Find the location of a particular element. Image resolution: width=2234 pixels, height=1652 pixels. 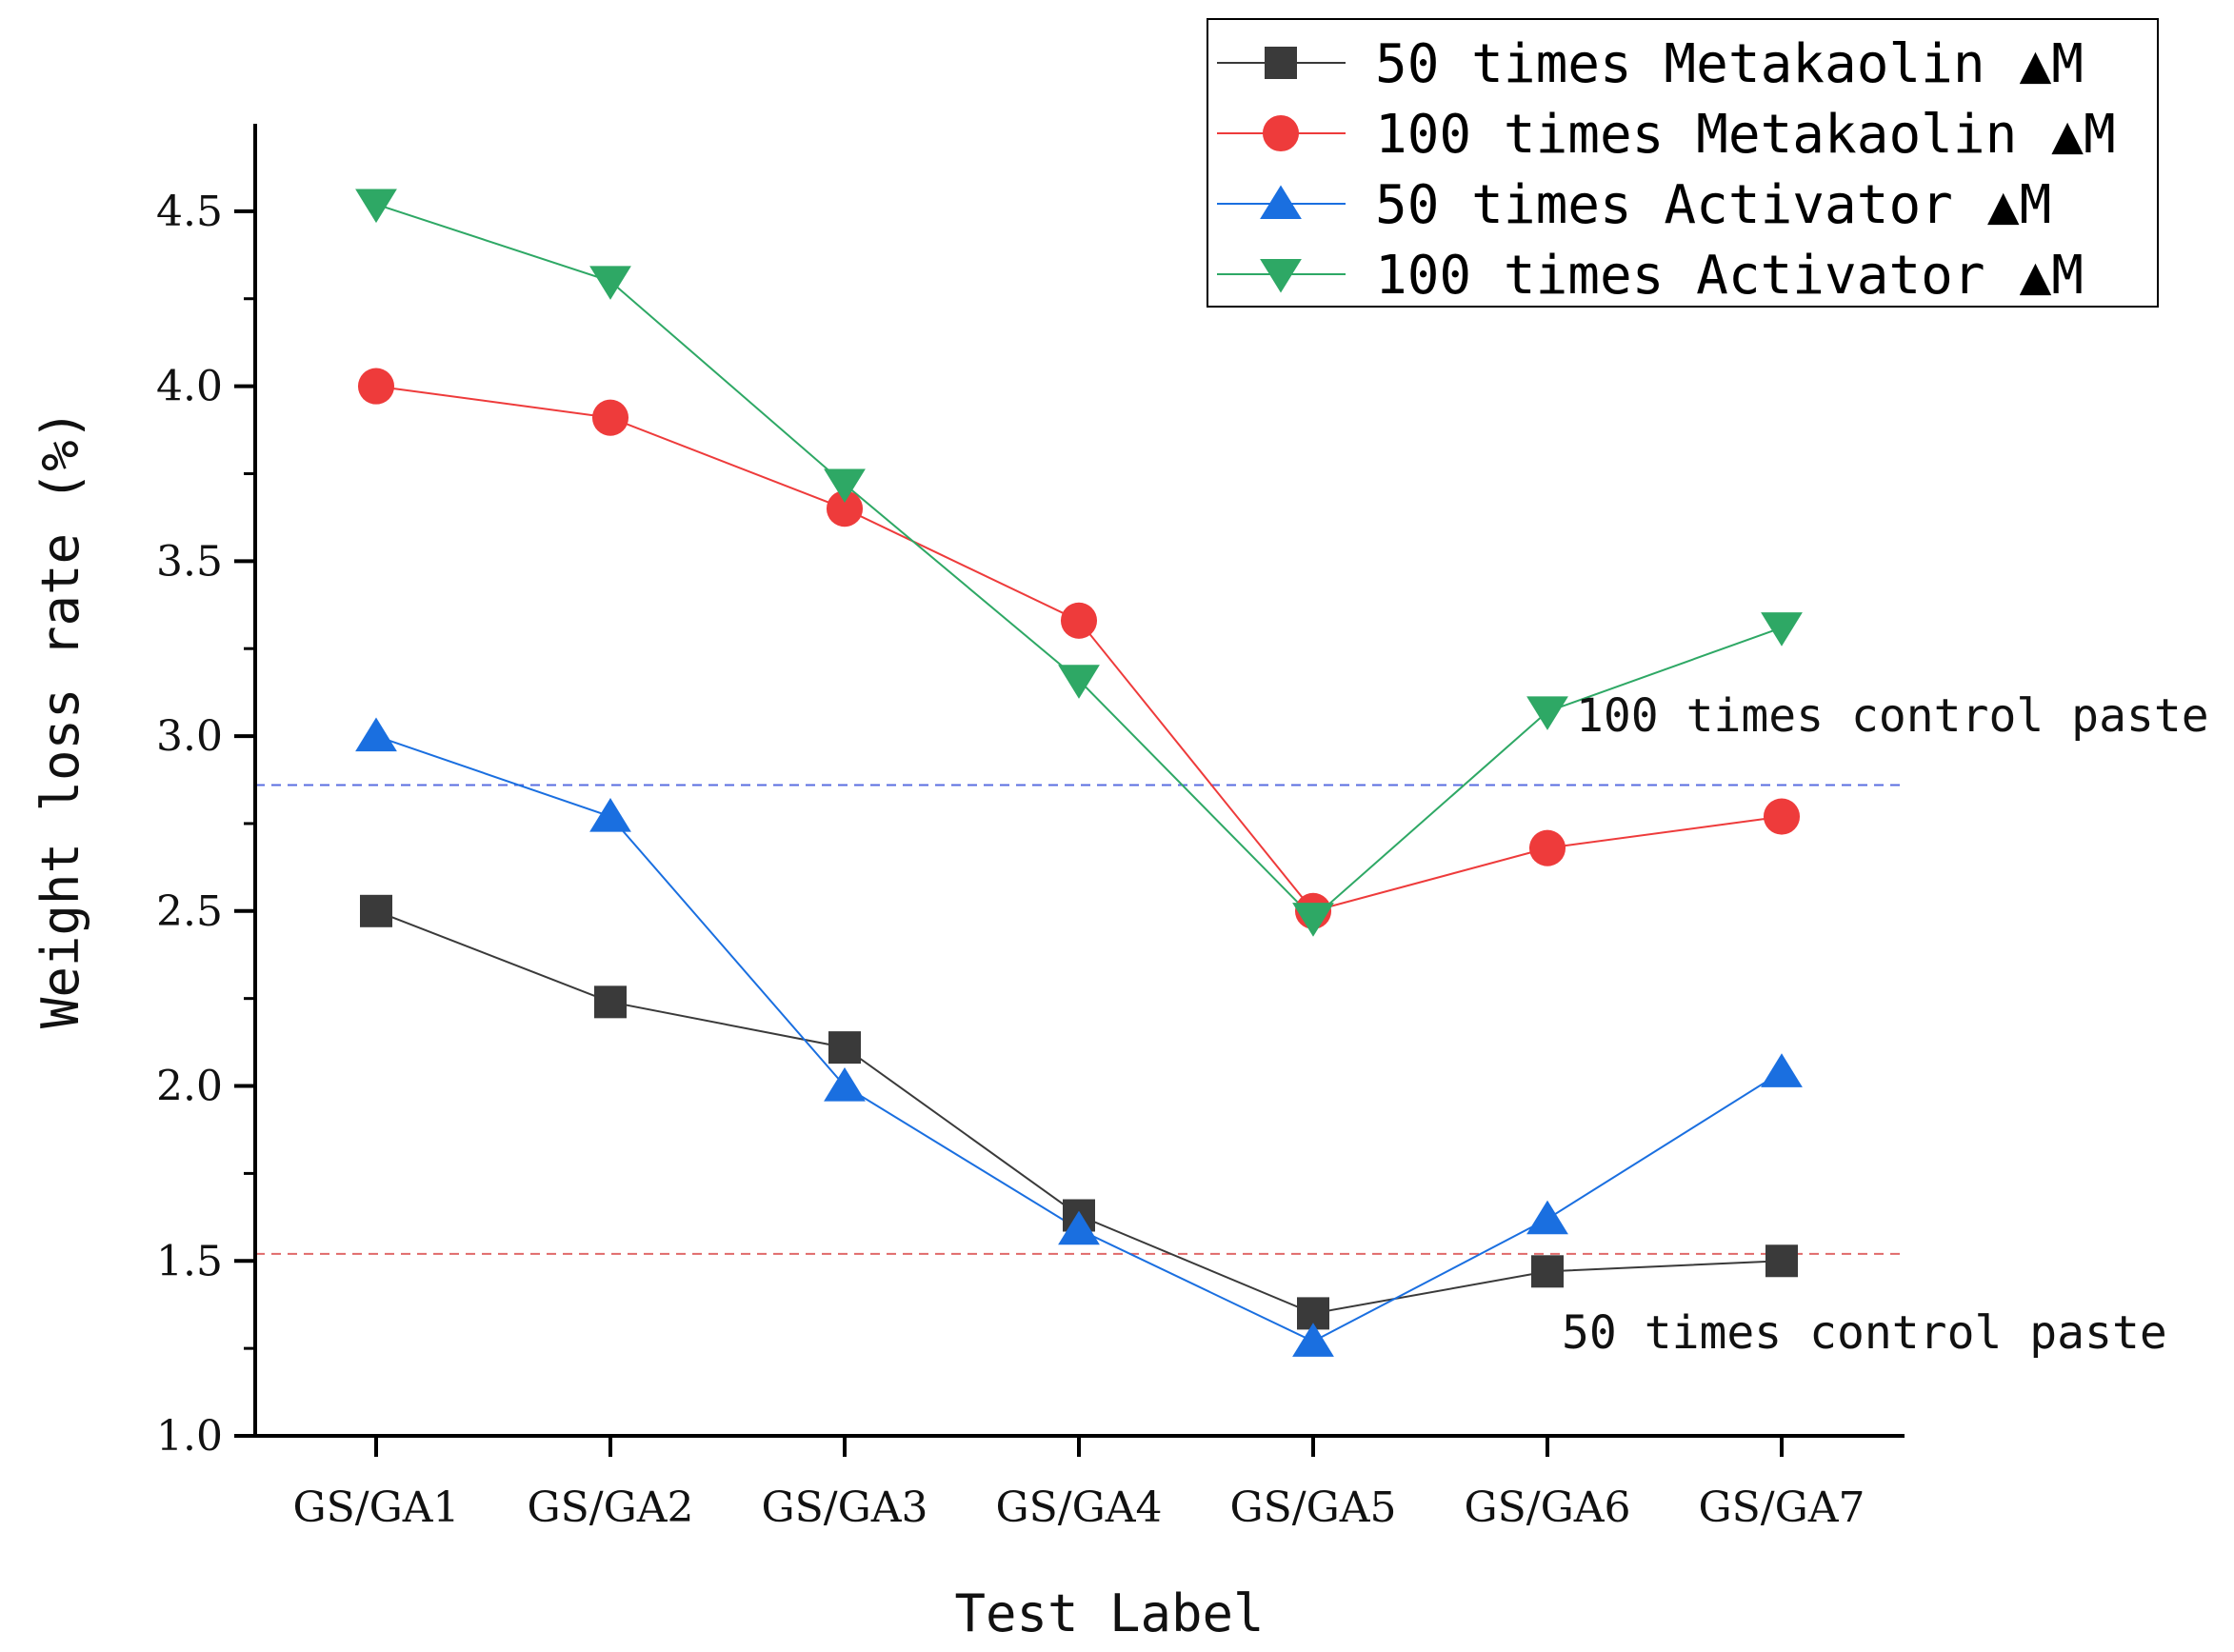

legend-suffix-4: ▲M is located at coordinates (2052, 276).